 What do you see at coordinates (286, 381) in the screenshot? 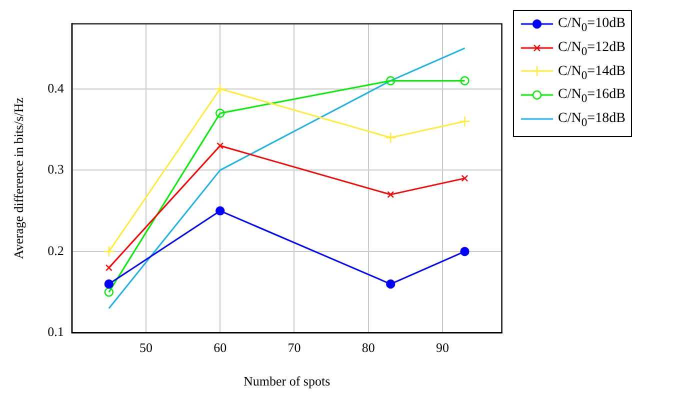
I see `x-axis-title: Number of spots` at bounding box center [286, 381].